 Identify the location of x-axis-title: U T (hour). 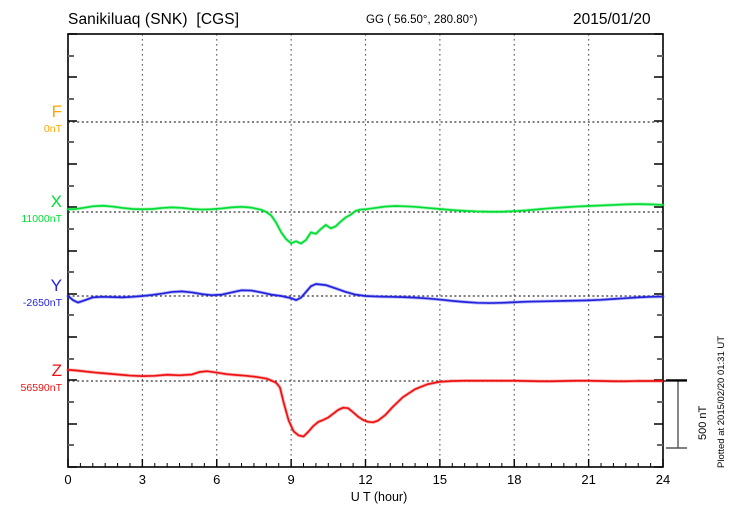
(365, 497).